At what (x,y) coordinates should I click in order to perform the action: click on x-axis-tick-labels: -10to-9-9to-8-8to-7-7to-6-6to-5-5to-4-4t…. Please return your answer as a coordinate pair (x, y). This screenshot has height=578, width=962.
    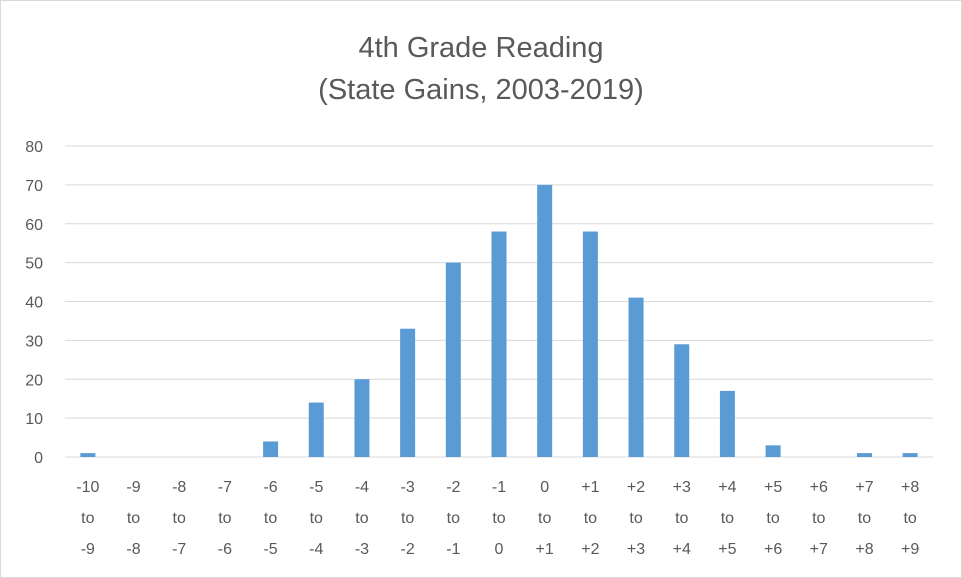
    Looking at the image, I should click on (497, 518).